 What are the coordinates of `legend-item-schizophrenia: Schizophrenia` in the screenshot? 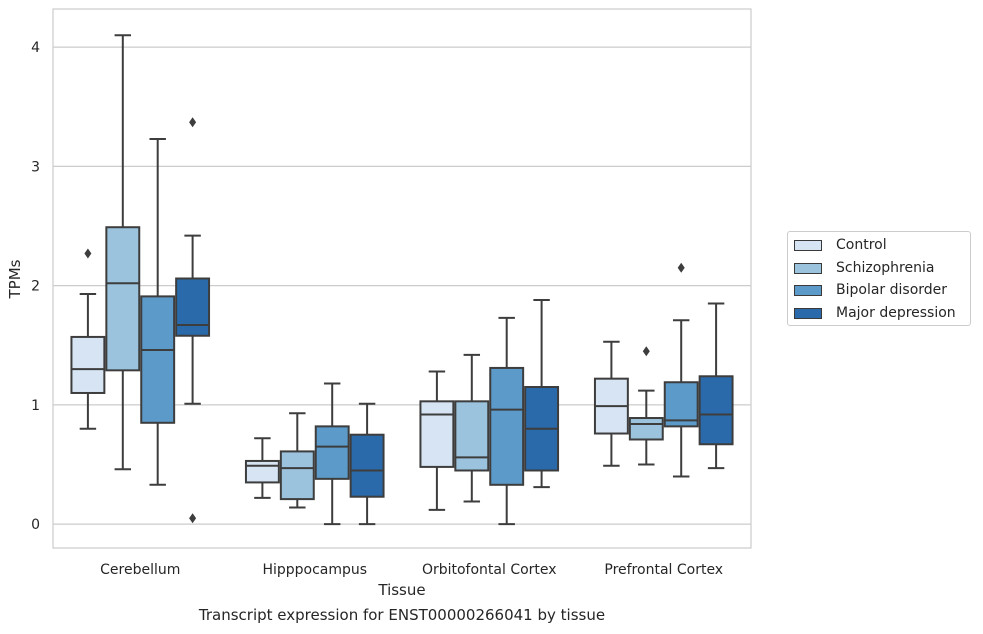 It's located at (864, 268).